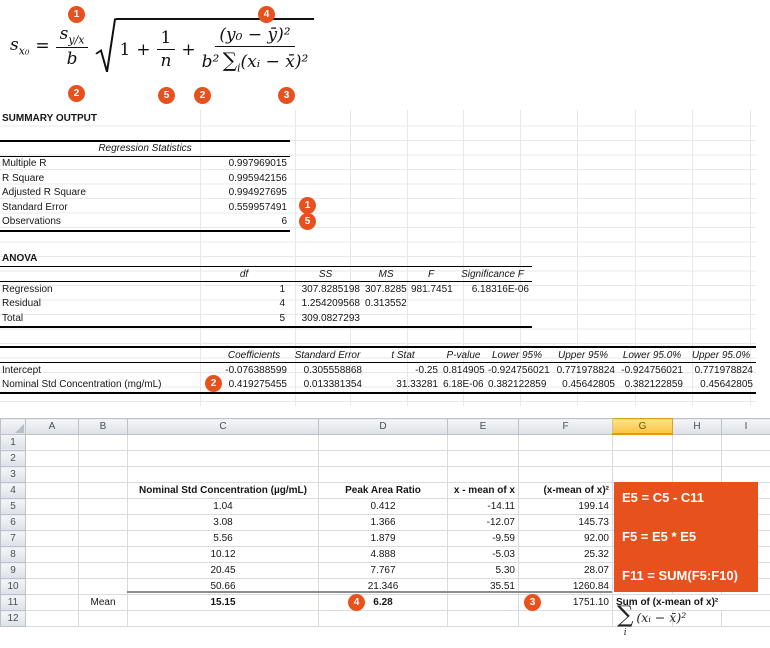 The image size is (770, 648). What do you see at coordinates (383, 426) in the screenshot?
I see `column-header-d: D` at bounding box center [383, 426].